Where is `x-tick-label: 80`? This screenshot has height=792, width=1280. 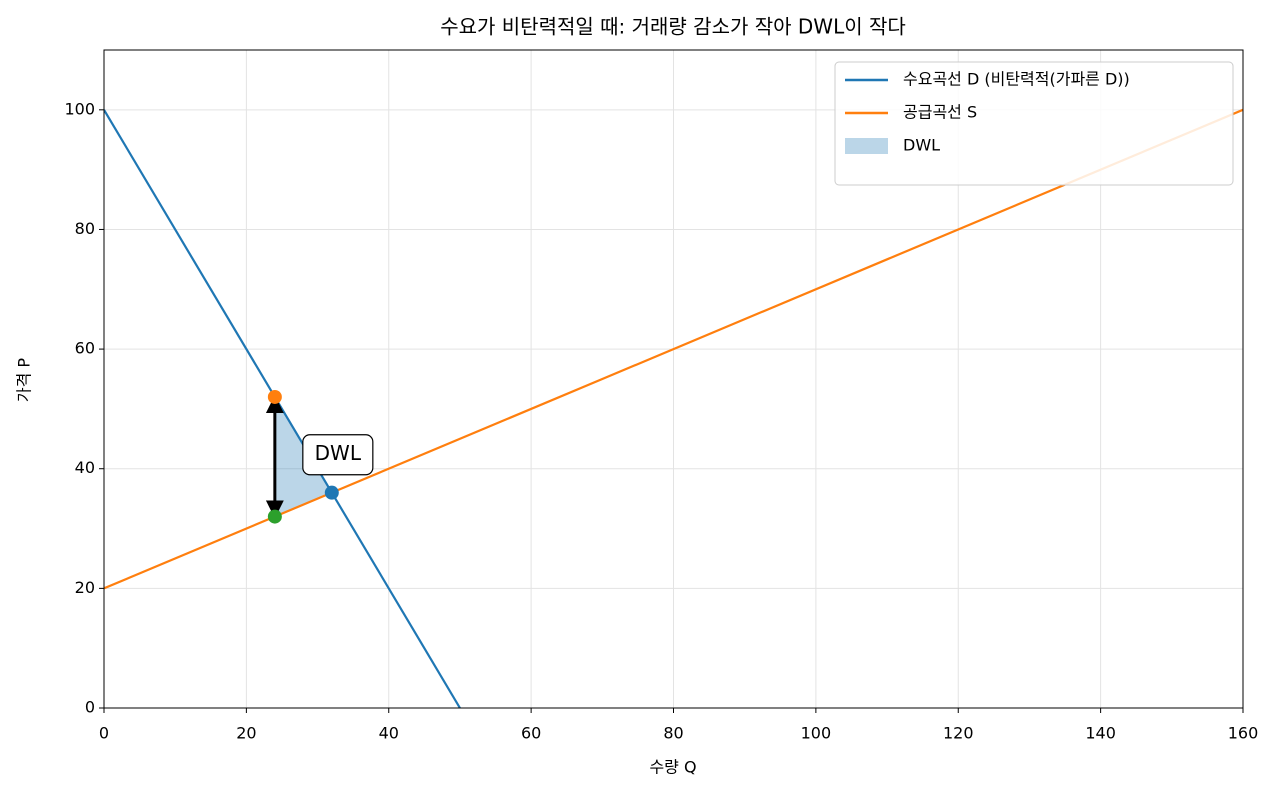
x-tick-label: 80 is located at coordinates (673, 733).